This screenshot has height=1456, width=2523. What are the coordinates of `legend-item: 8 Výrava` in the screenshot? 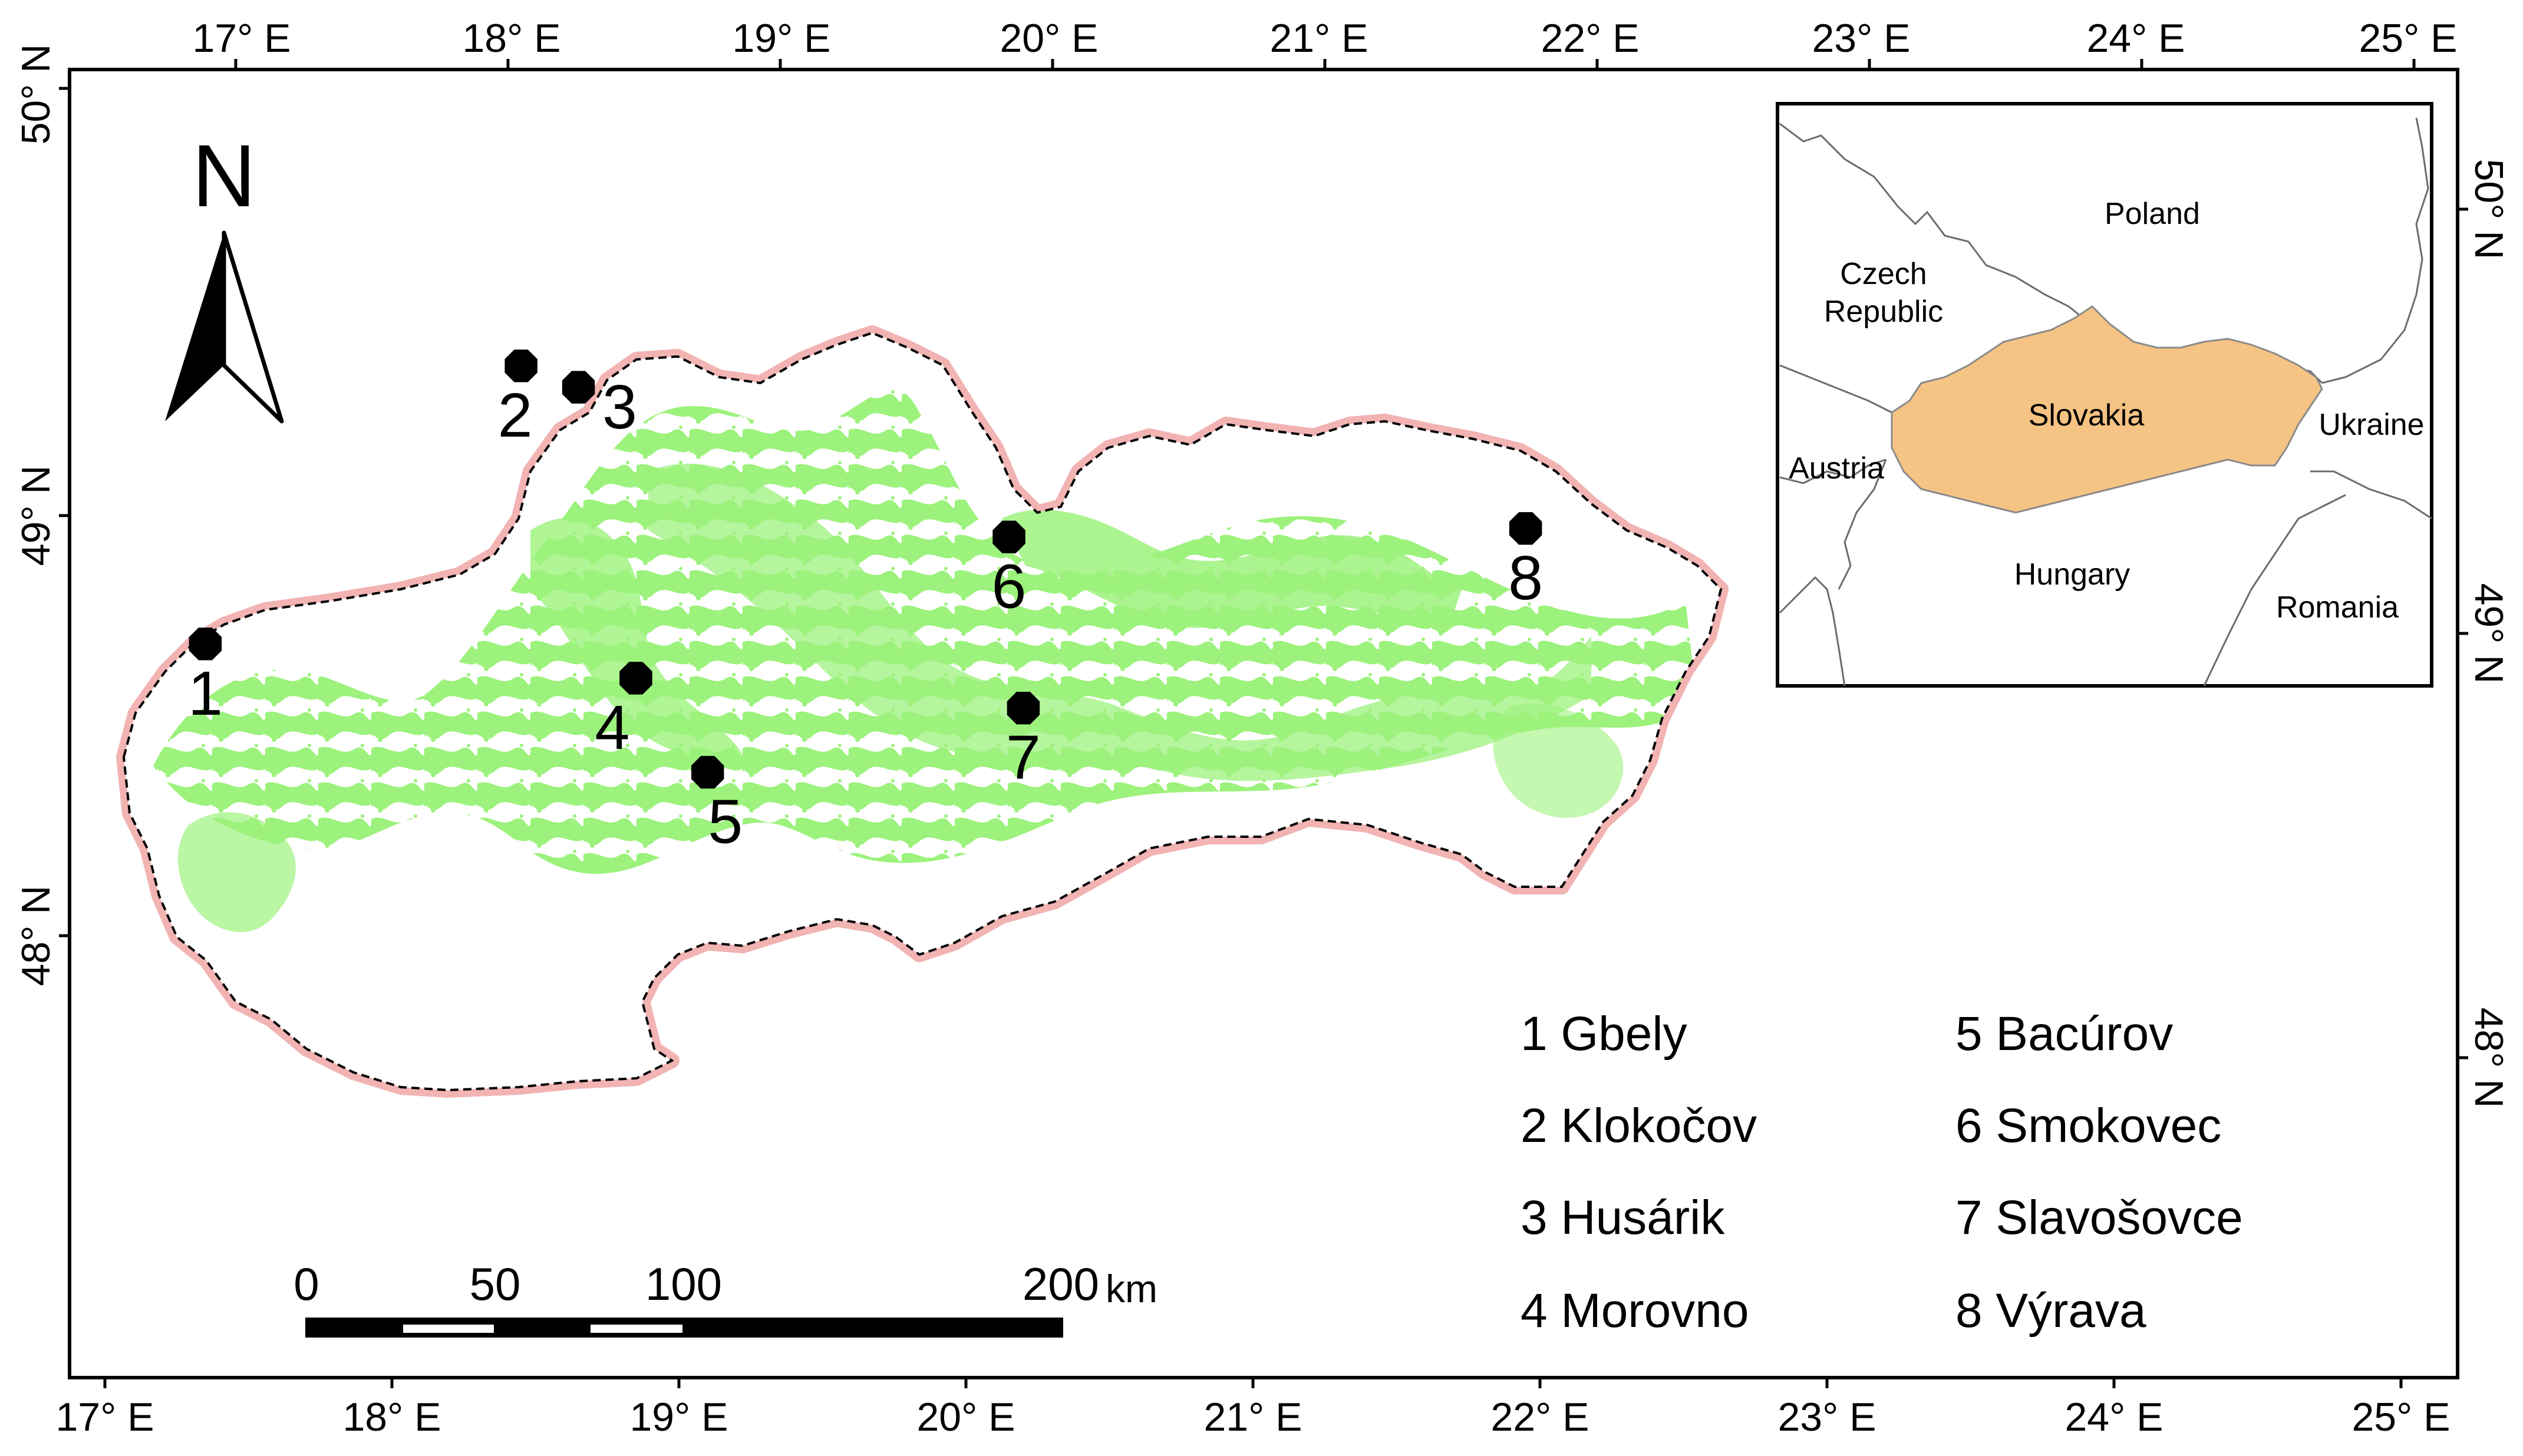 It's located at (2050, 1311).